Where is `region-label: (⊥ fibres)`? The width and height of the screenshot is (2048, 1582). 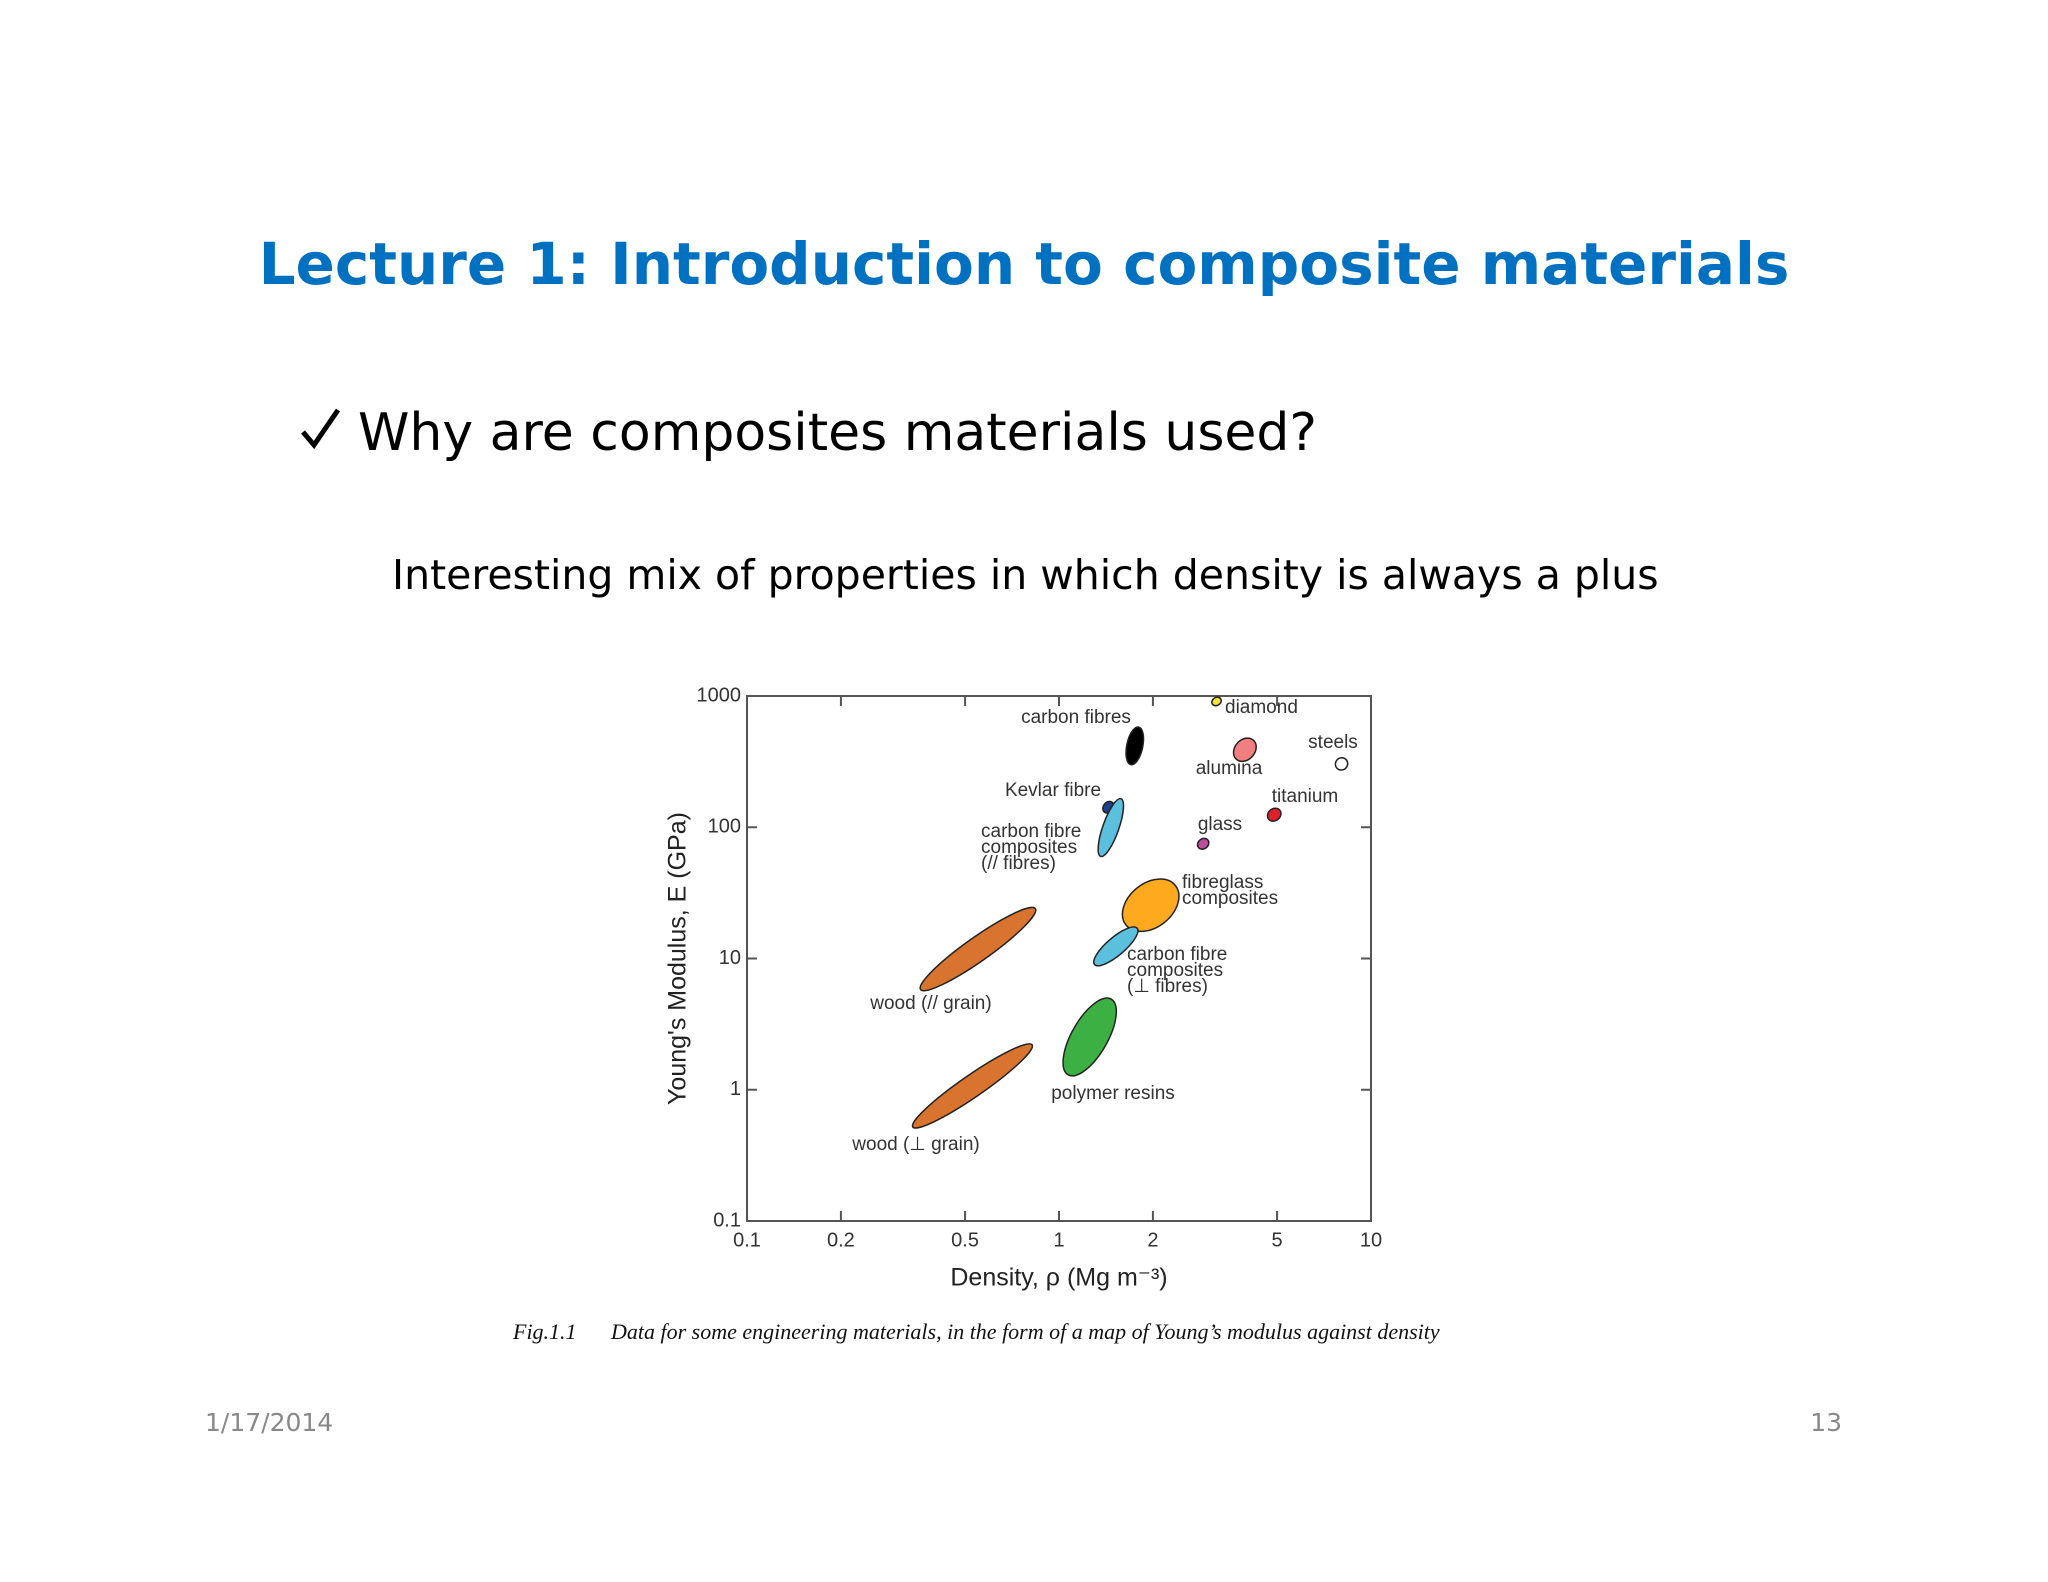 region-label: (⊥ fibres) is located at coordinates (1167, 986).